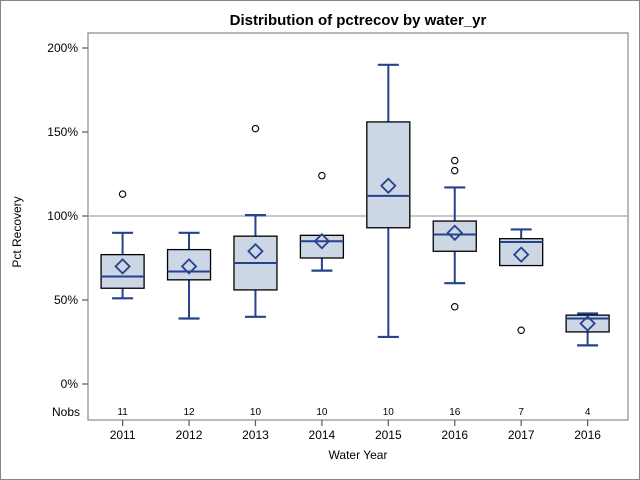 The image size is (640, 480). What do you see at coordinates (123, 435) in the screenshot?
I see `x-tick-label: 2011` at bounding box center [123, 435].